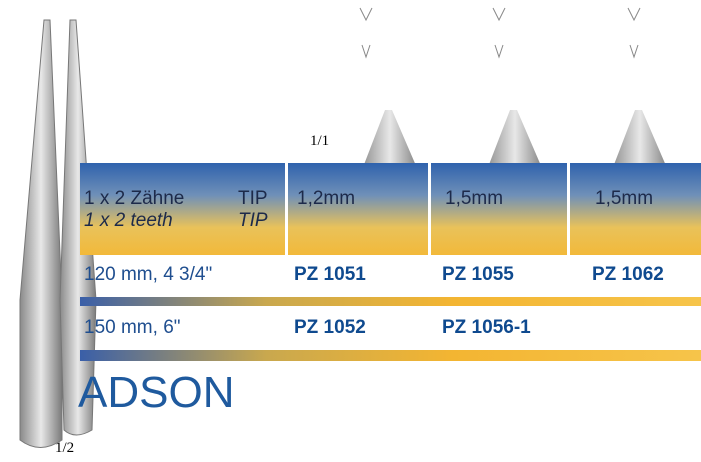 The height and width of the screenshot is (462, 701). I want to click on tip-size: 1,2mm, so click(326, 198).